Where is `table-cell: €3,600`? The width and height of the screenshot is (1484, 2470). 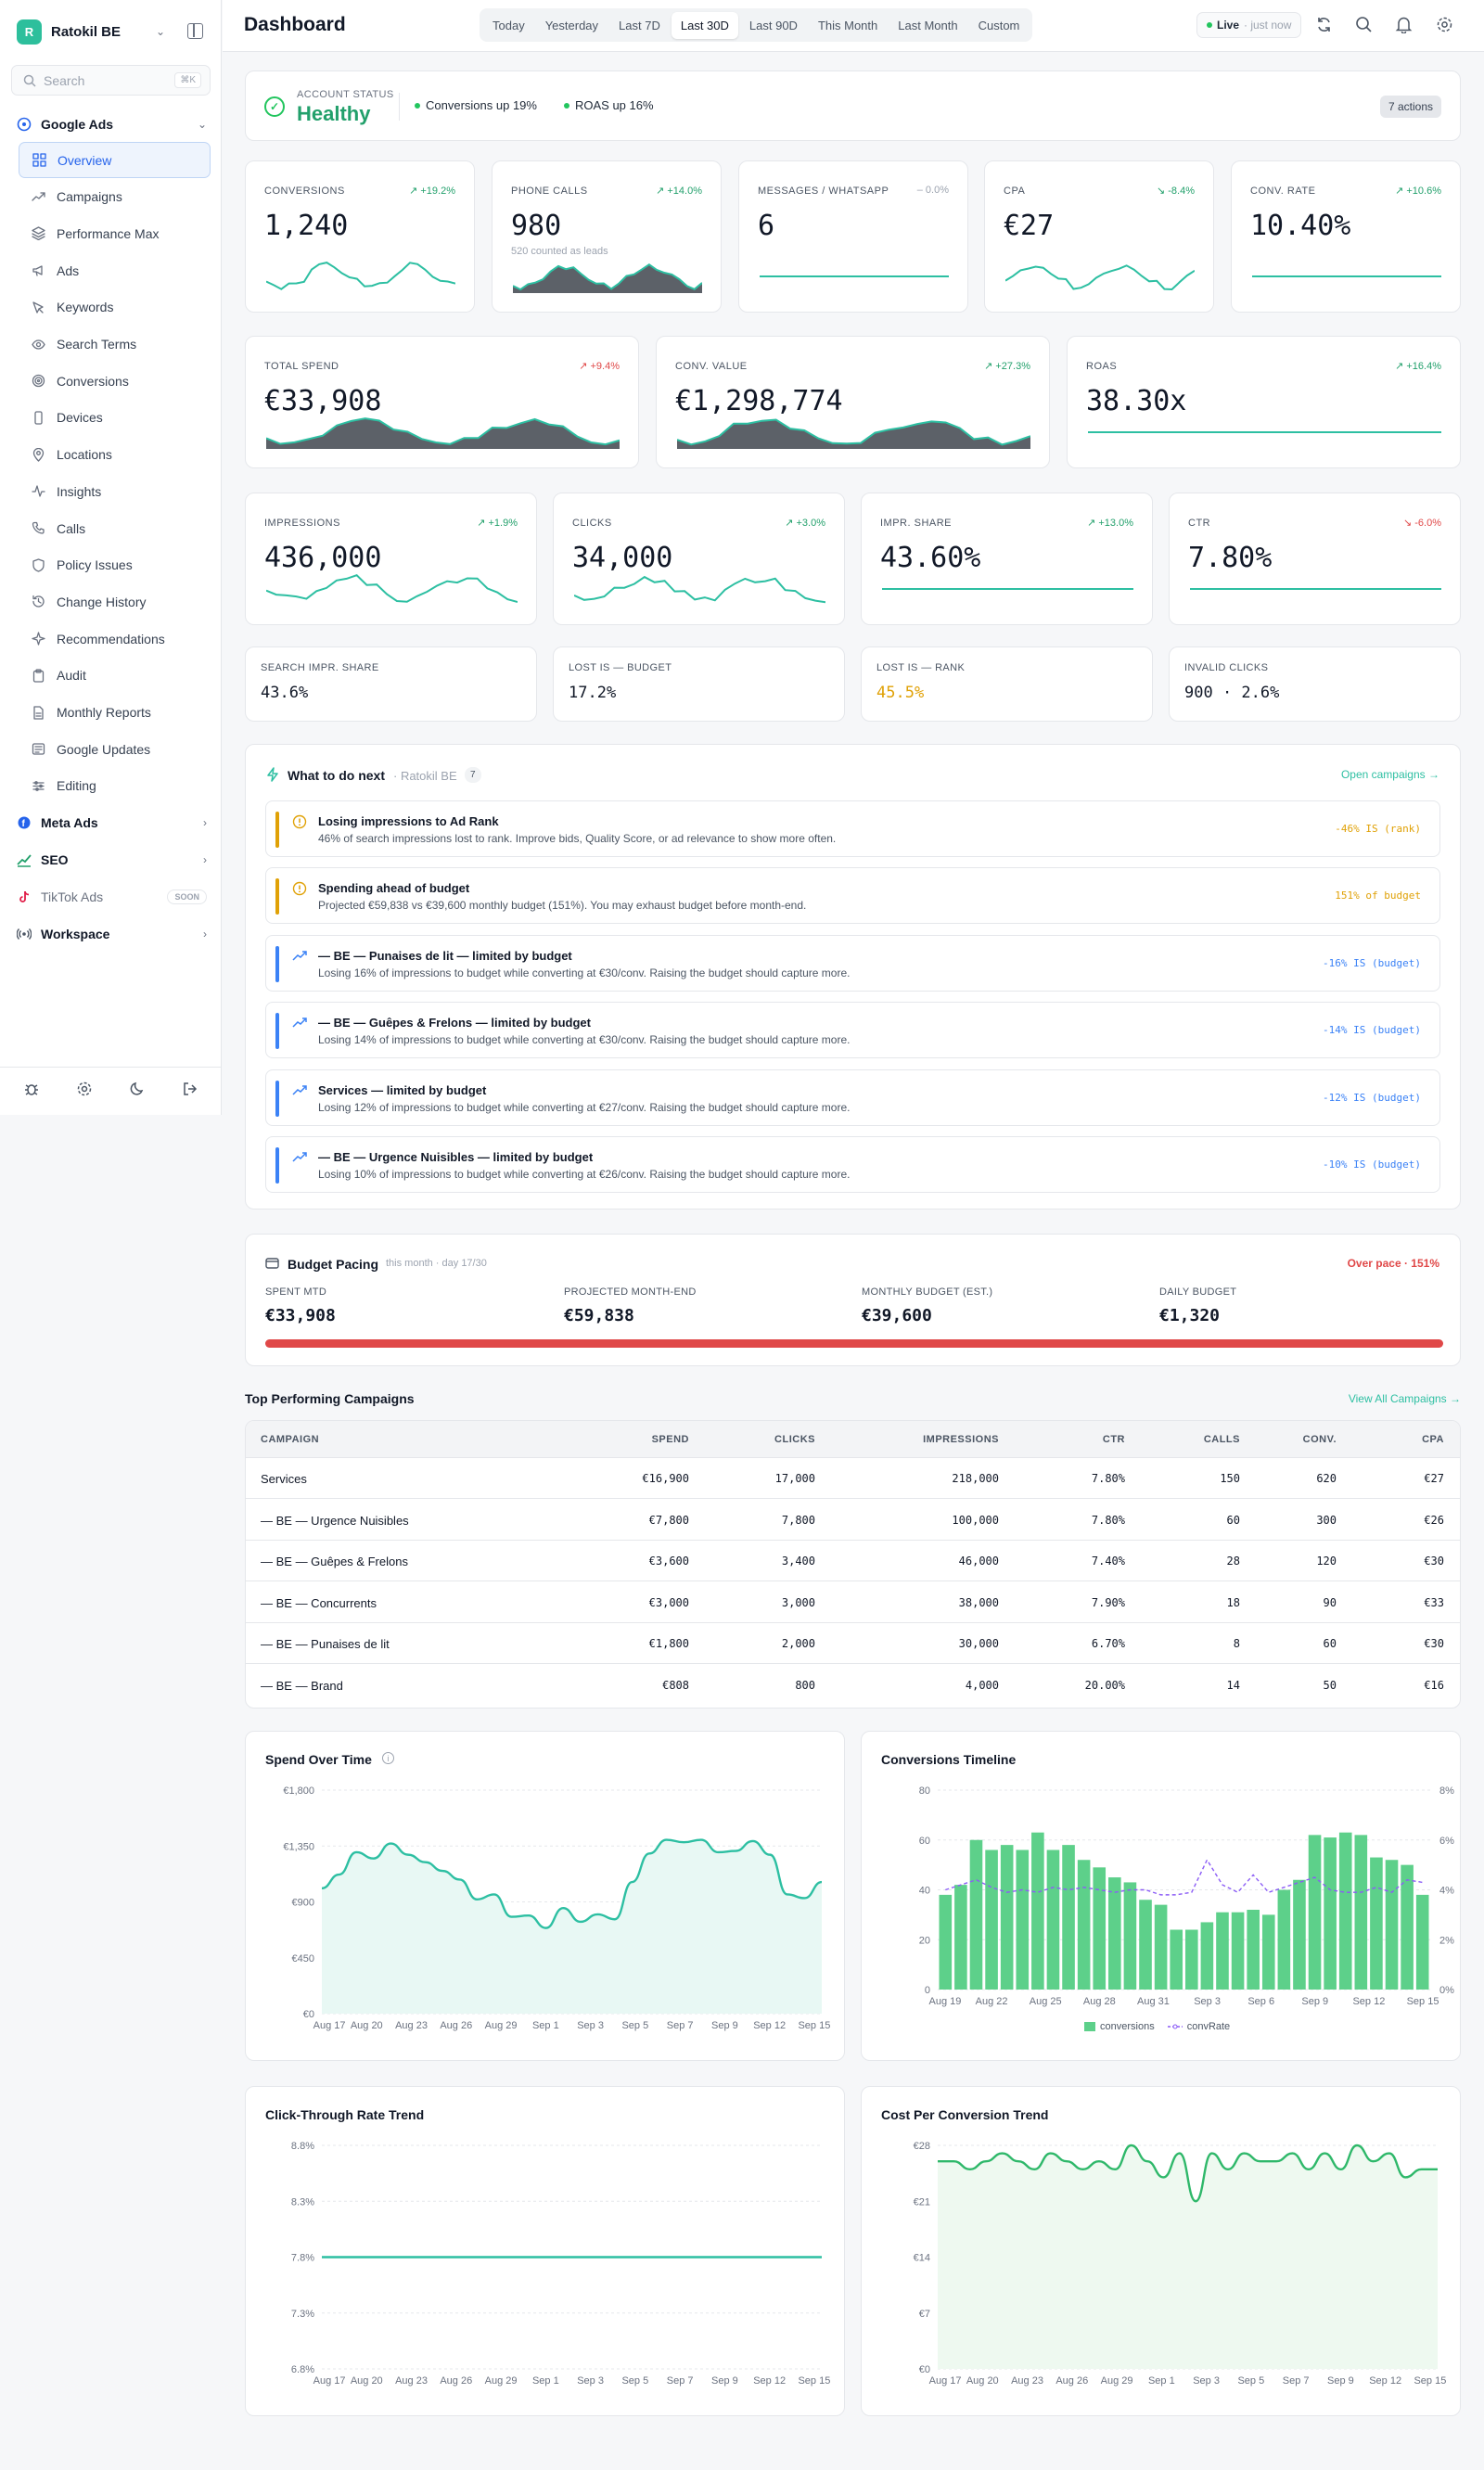 table-cell: €3,600 is located at coordinates (668, 1561).